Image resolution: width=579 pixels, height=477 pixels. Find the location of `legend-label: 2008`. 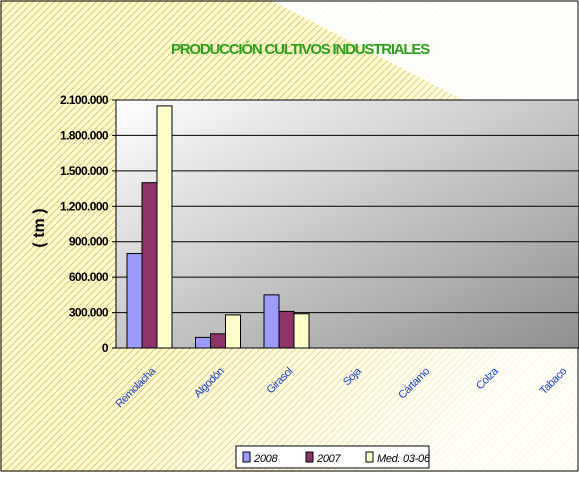

legend-label: 2008 is located at coordinates (265, 459).